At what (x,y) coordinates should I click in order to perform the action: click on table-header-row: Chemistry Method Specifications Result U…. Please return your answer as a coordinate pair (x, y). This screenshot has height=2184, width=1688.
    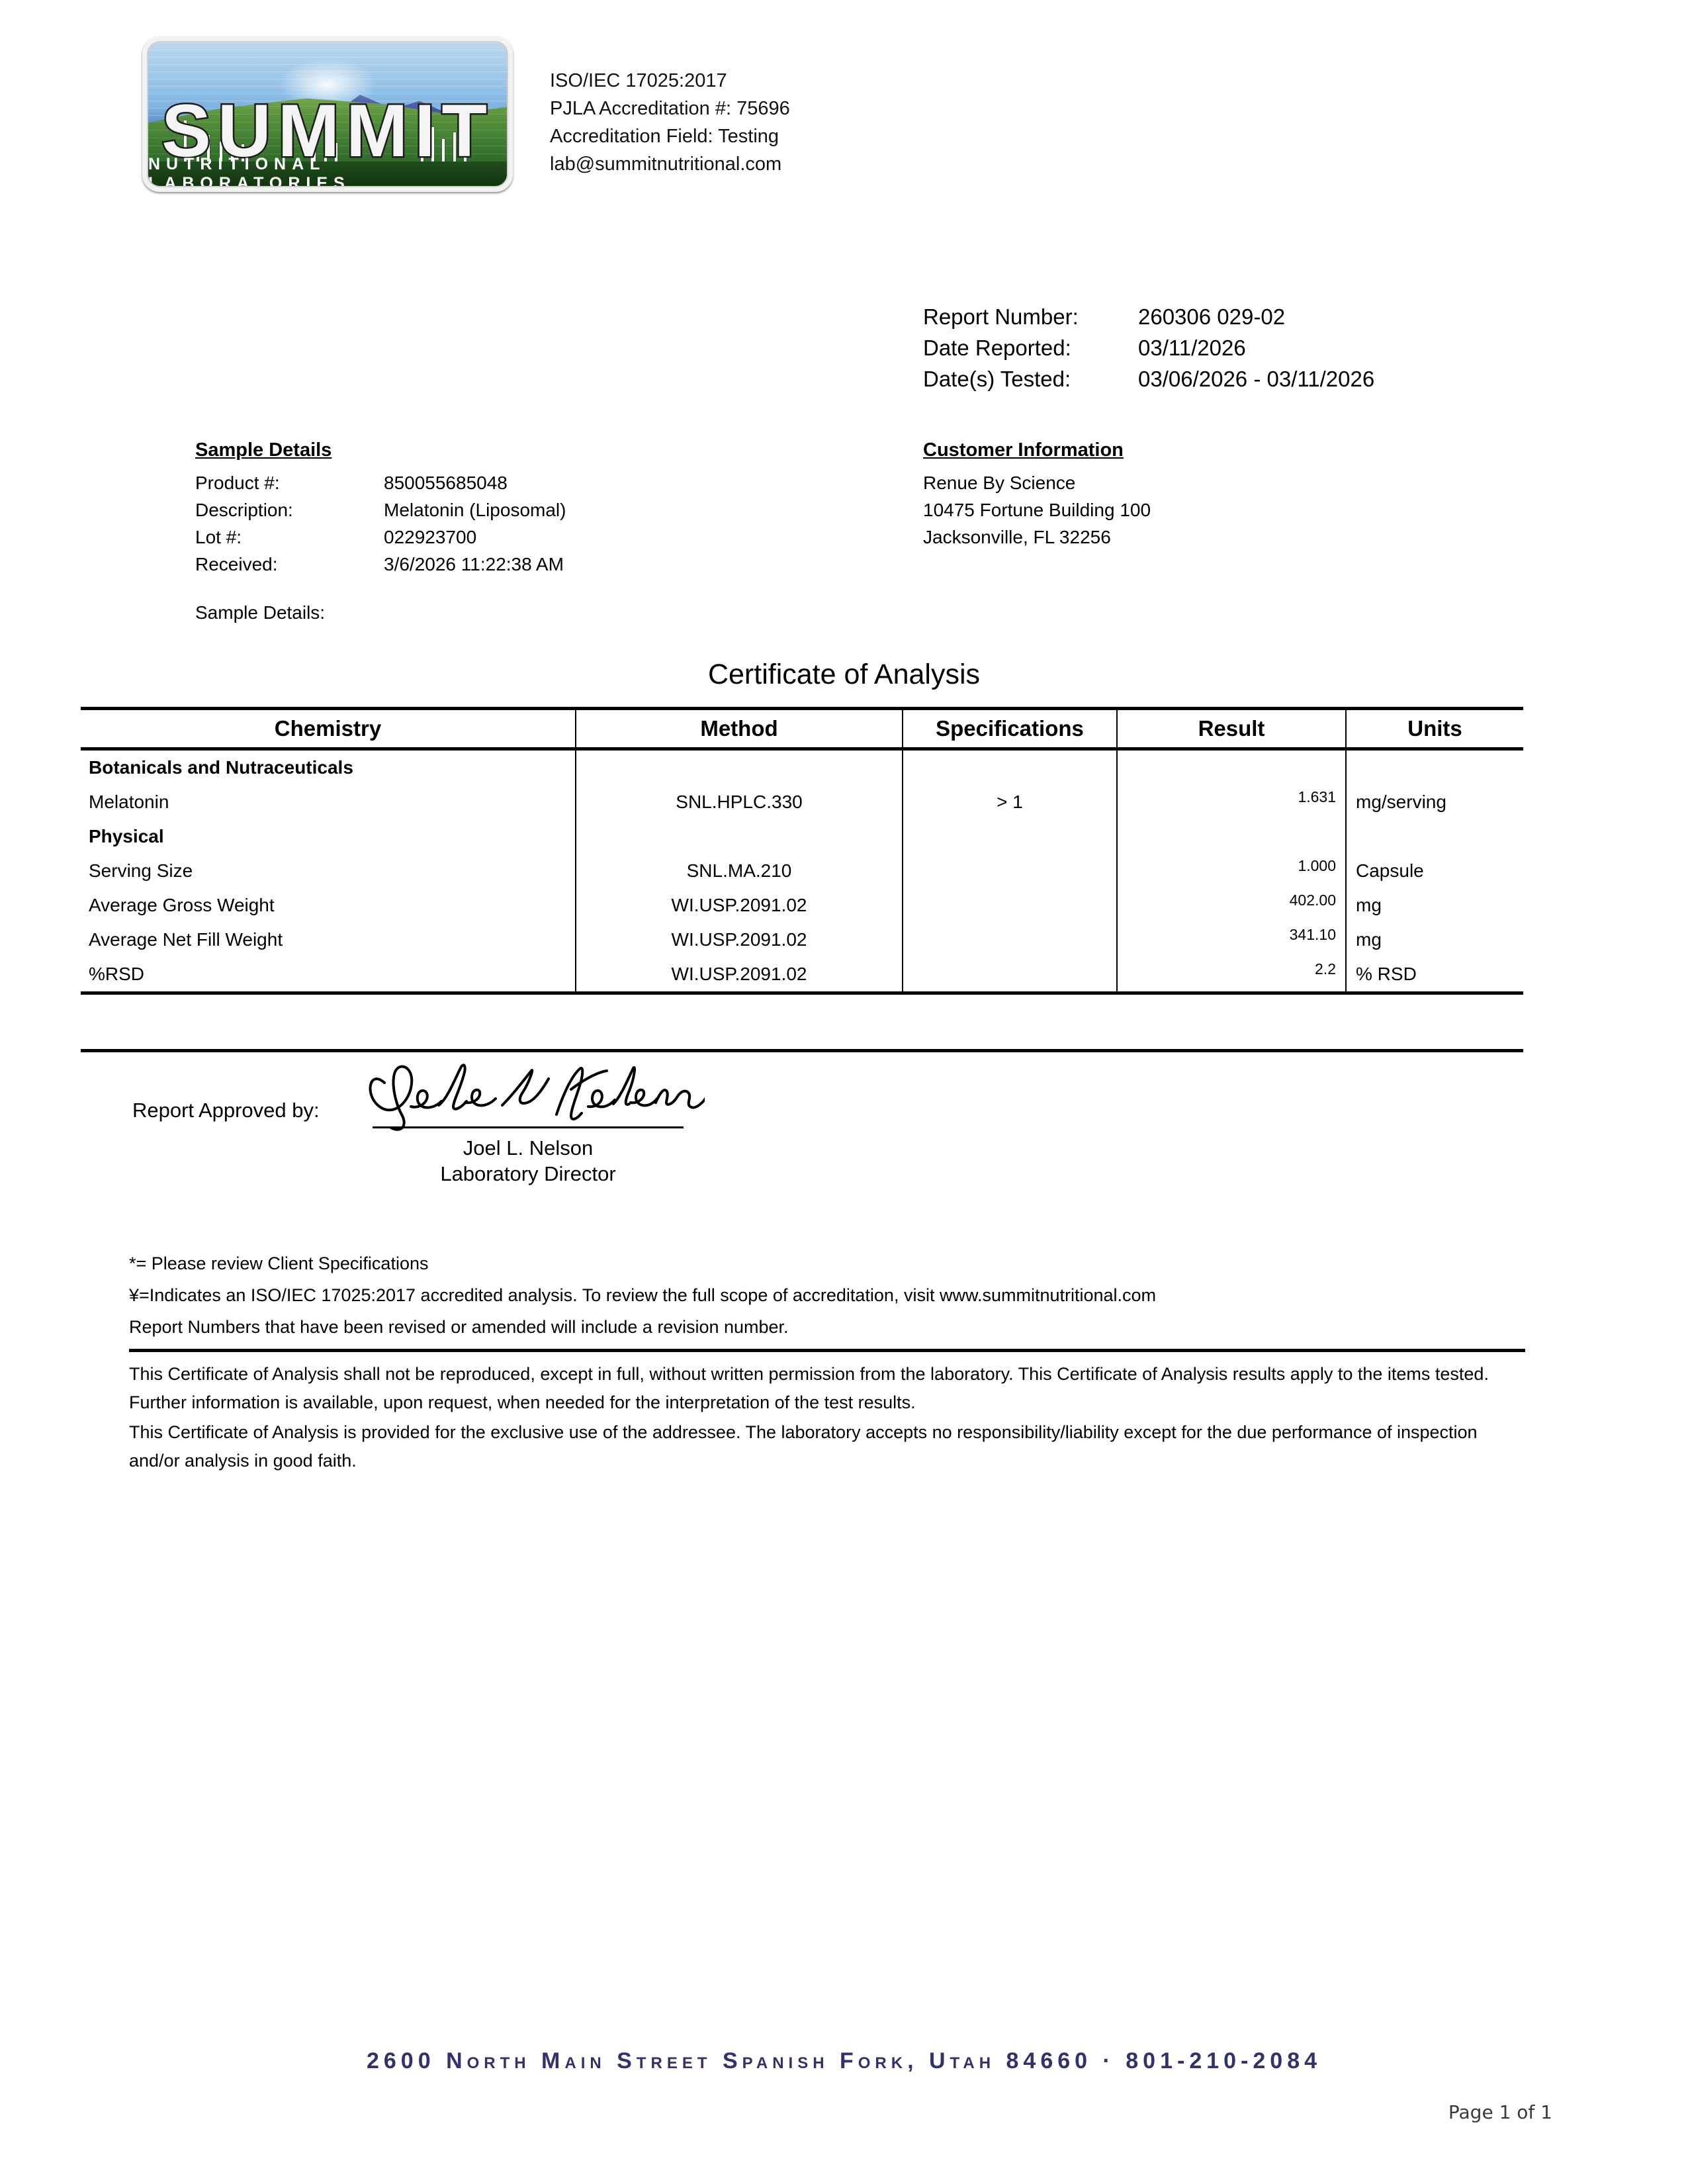
    Looking at the image, I should click on (802, 729).